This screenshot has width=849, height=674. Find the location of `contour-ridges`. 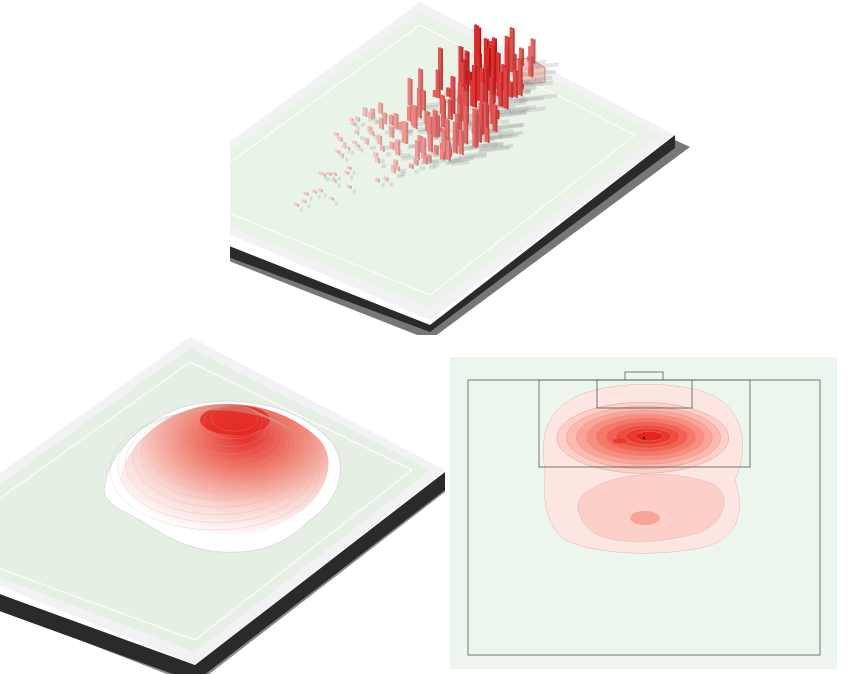

contour-ridges is located at coordinates (215, 467).